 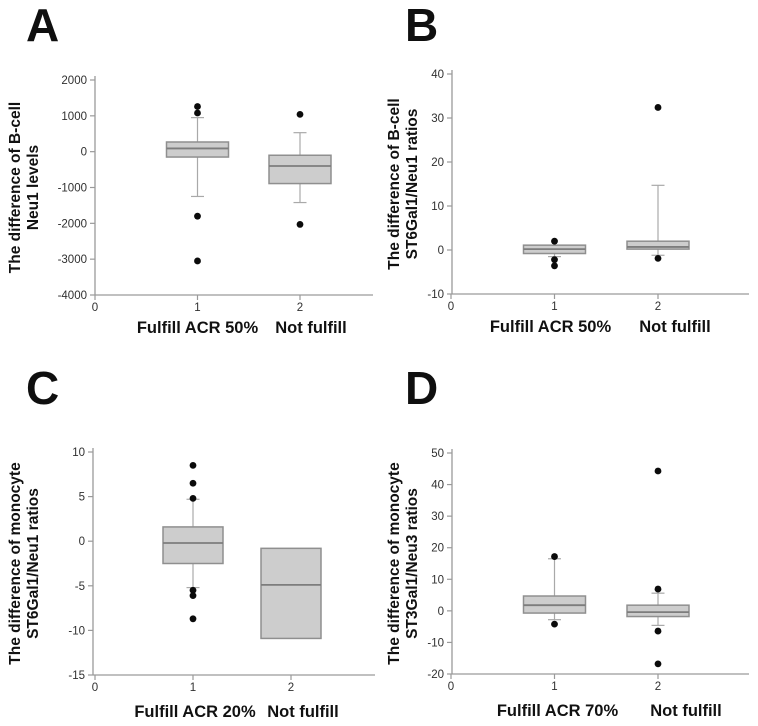 I want to click on y-axis-title-line: Neu1 levels, so click(x=33, y=187).